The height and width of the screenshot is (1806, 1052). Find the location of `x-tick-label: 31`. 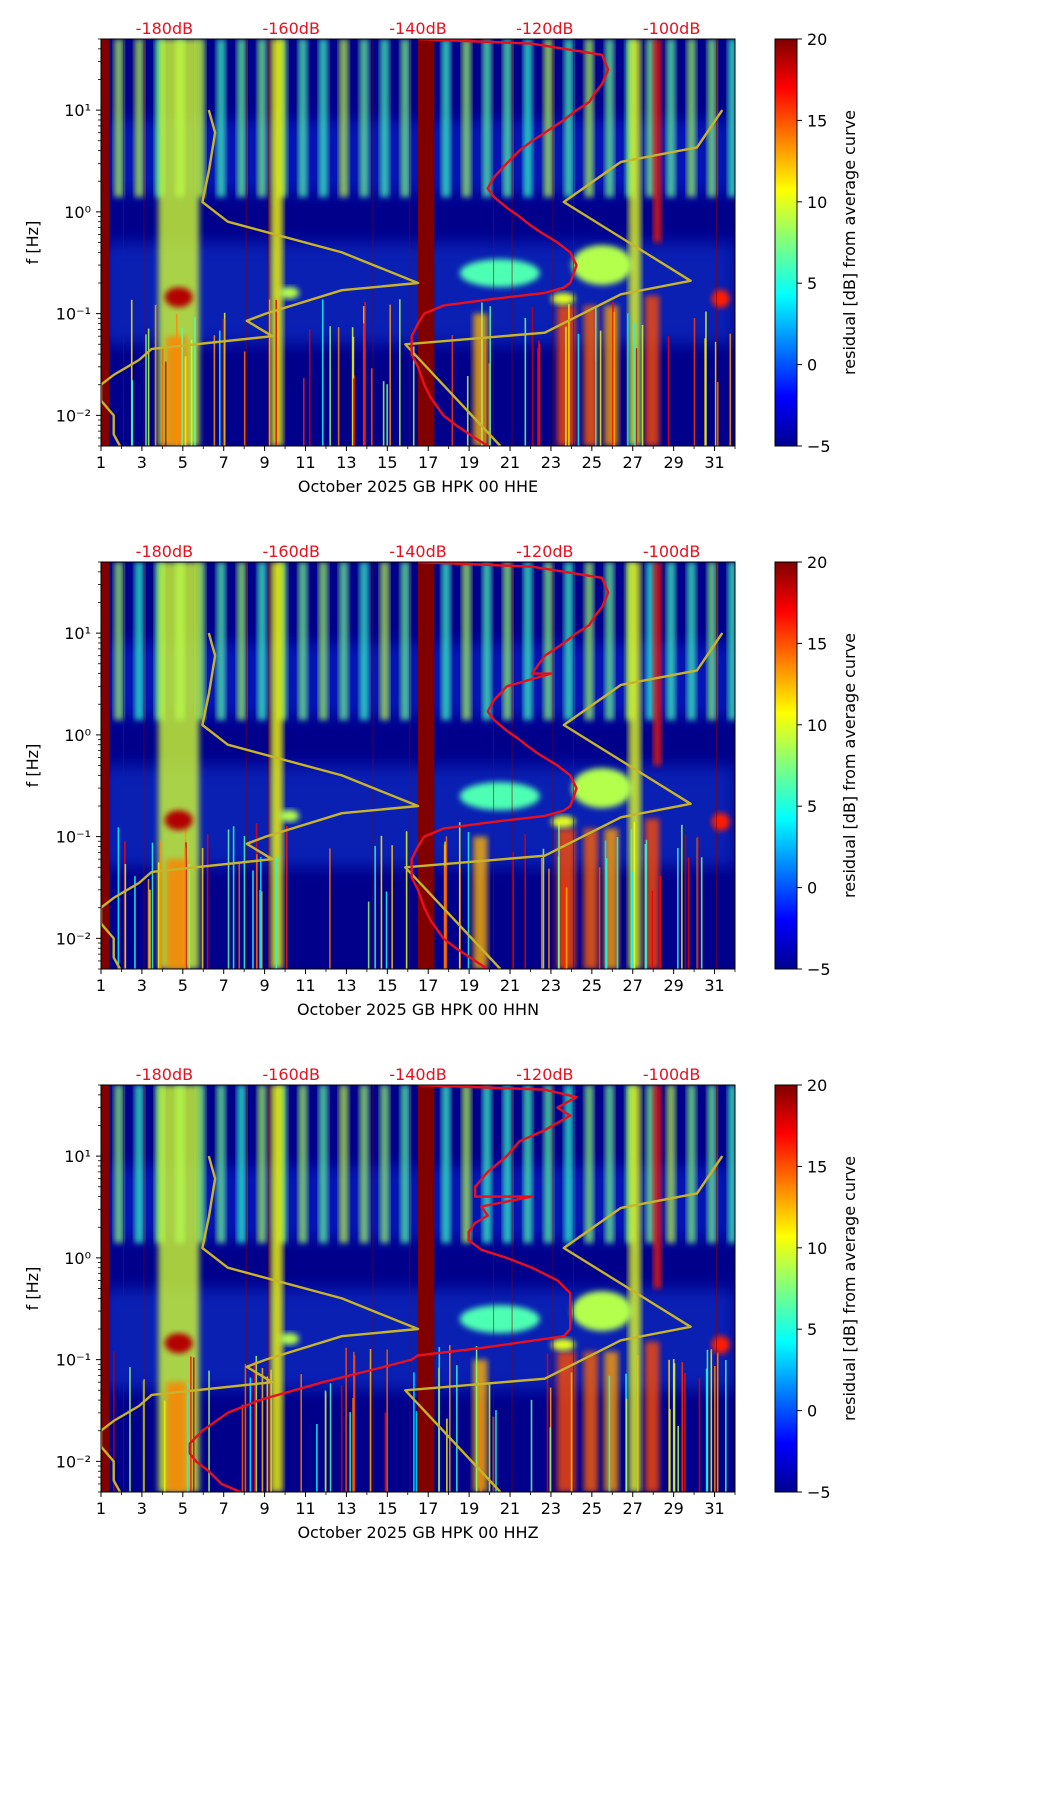

x-tick-label: 31 is located at coordinates (714, 985).